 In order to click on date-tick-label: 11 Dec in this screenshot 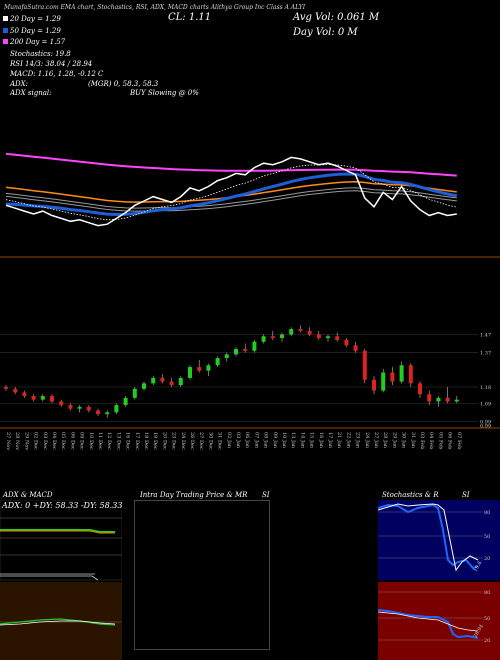, I will do `click(100, 441)`.